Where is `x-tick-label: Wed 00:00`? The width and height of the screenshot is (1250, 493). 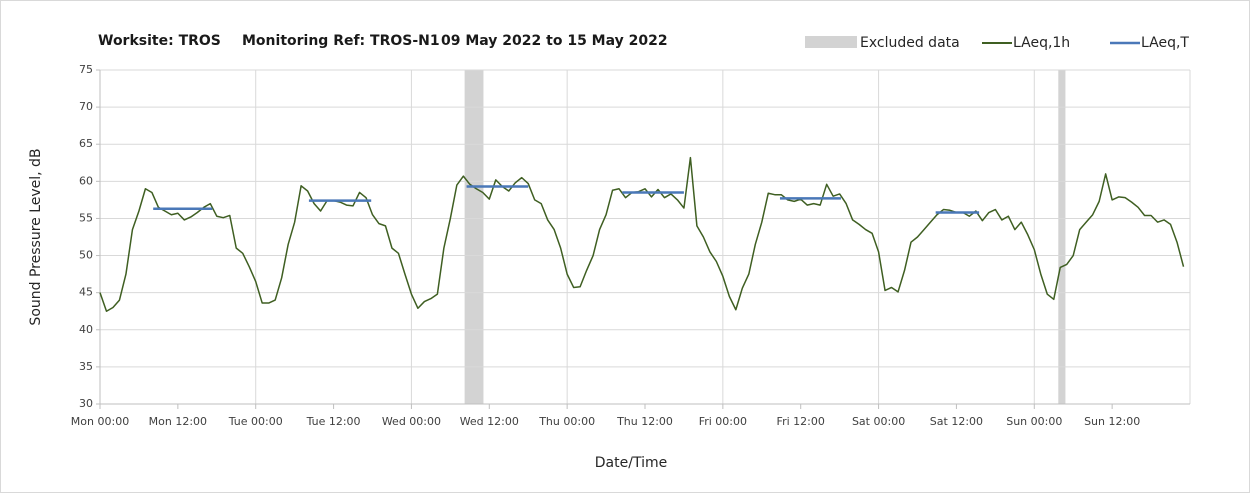
x-tick-label: Wed 00:00 is located at coordinates (411, 421).